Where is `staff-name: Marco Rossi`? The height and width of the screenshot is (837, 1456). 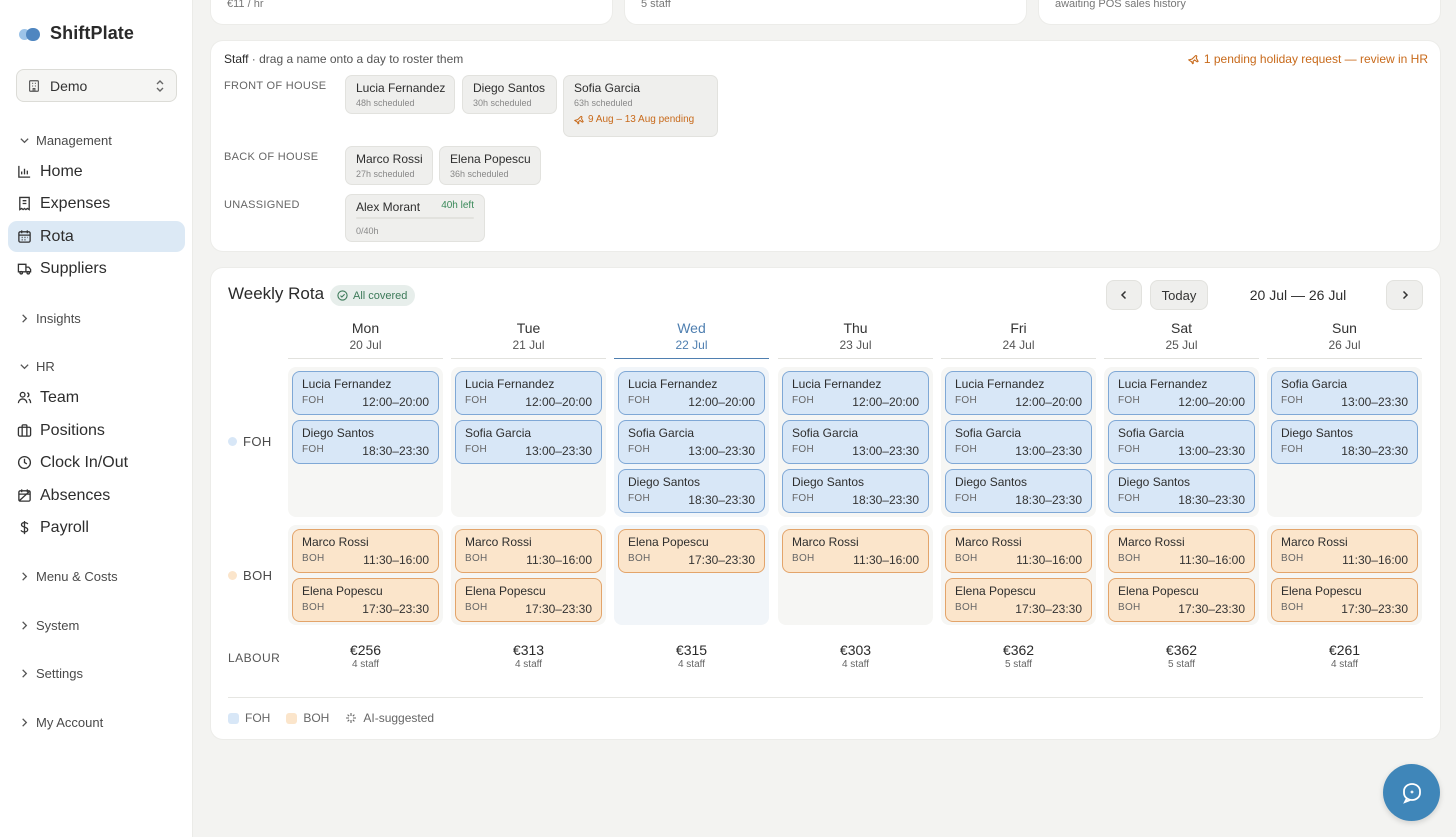
staff-name: Marco Rossi is located at coordinates (389, 159).